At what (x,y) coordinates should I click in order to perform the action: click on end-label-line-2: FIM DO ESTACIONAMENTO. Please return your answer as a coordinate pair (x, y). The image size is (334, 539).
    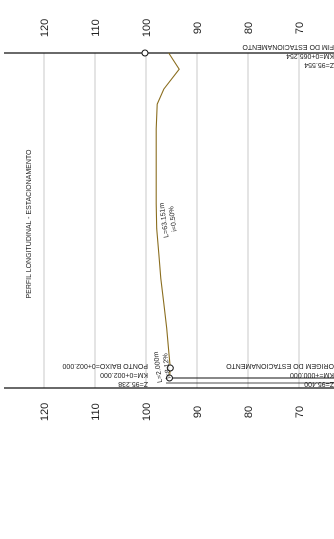
    Looking at the image, I should click on (288, 46).